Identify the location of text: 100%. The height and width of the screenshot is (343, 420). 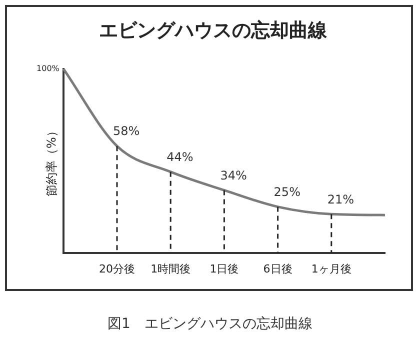
(48, 68).